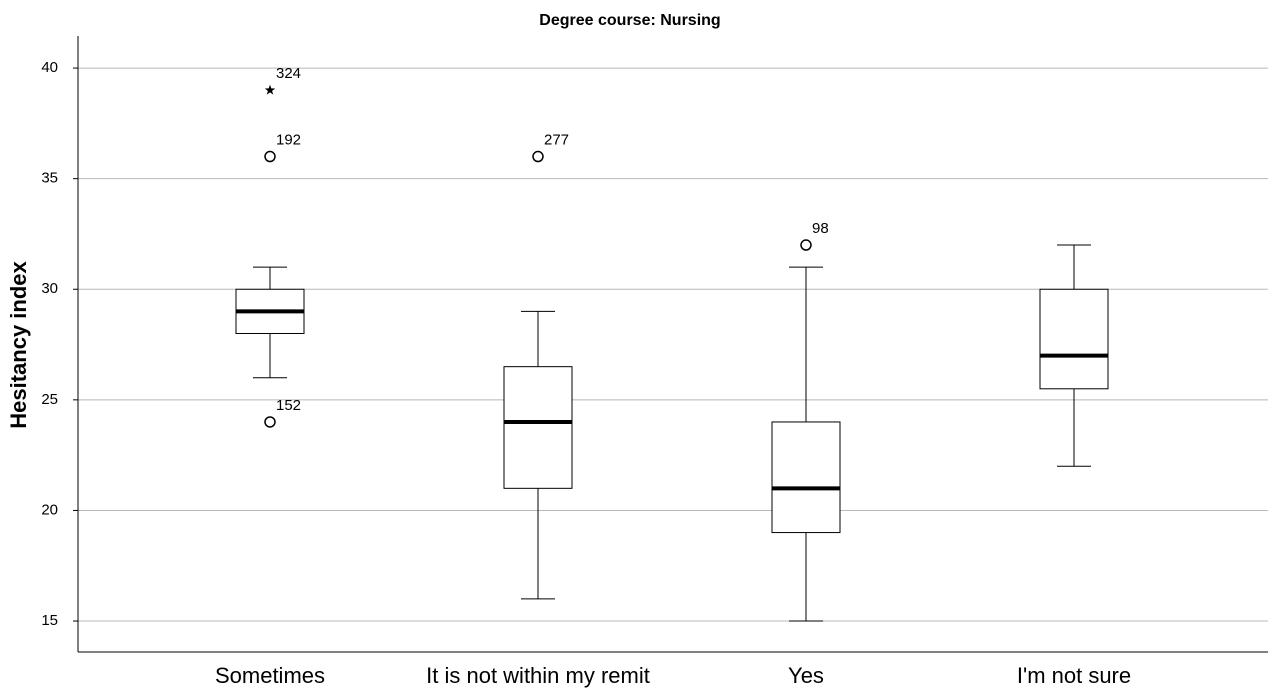  I want to click on outlier-label: 98, so click(820, 228).